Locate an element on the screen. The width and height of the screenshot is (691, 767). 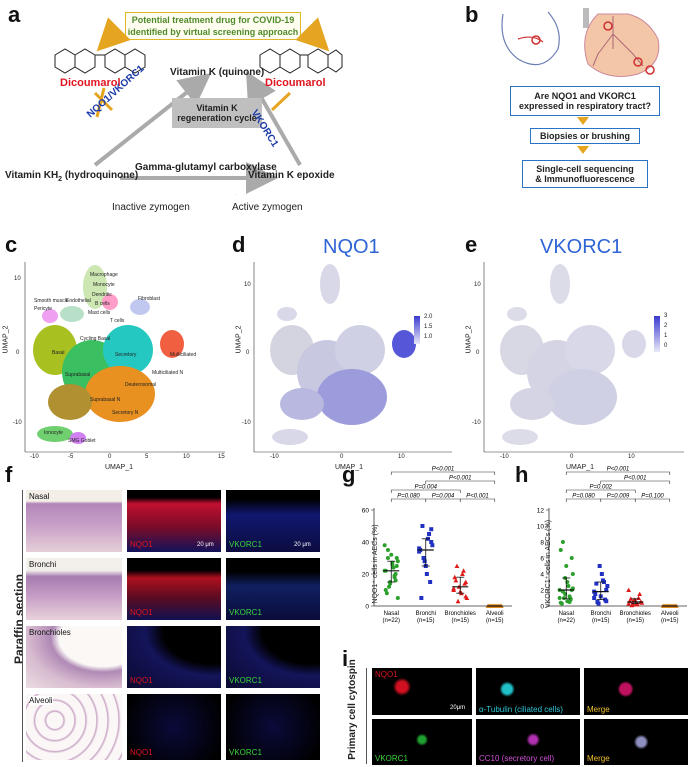
arrow-hydro-to-quinone is located at coordinates (152, 120).